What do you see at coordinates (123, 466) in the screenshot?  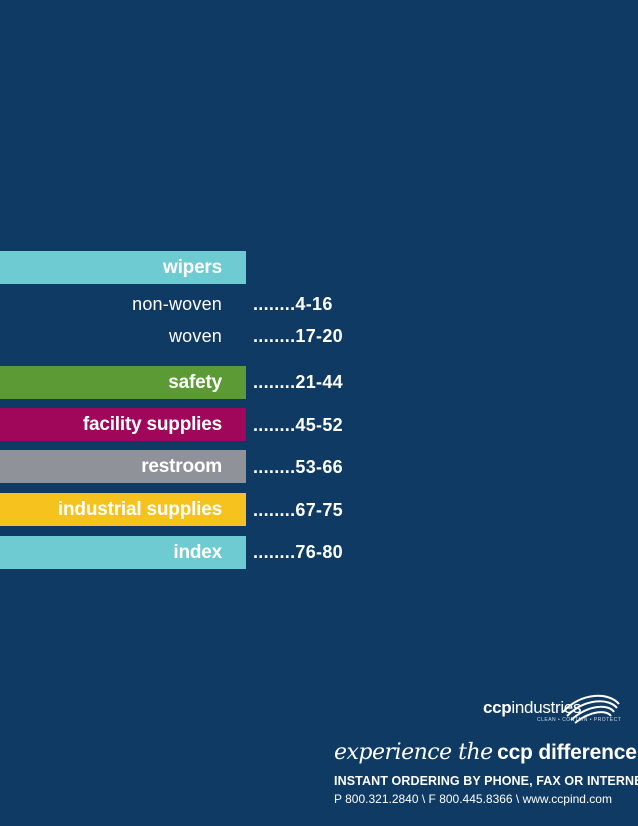 I see `toc-restroom-bar: restroom` at bounding box center [123, 466].